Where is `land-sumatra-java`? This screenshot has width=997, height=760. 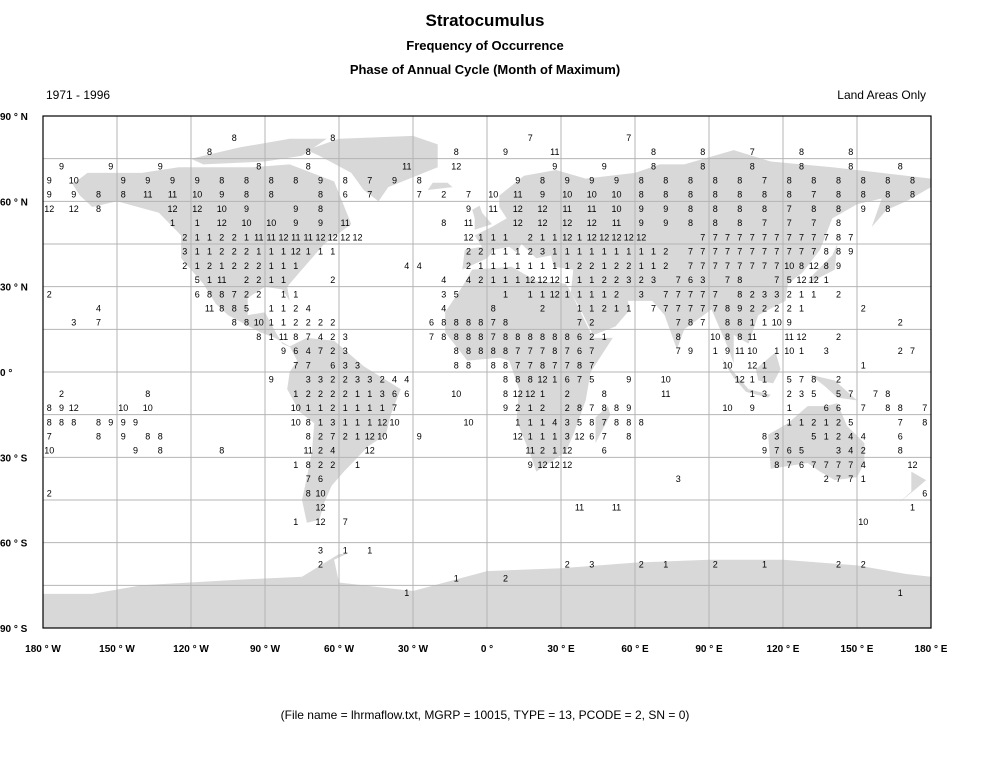 land-sumatra-java is located at coordinates (746, 377).